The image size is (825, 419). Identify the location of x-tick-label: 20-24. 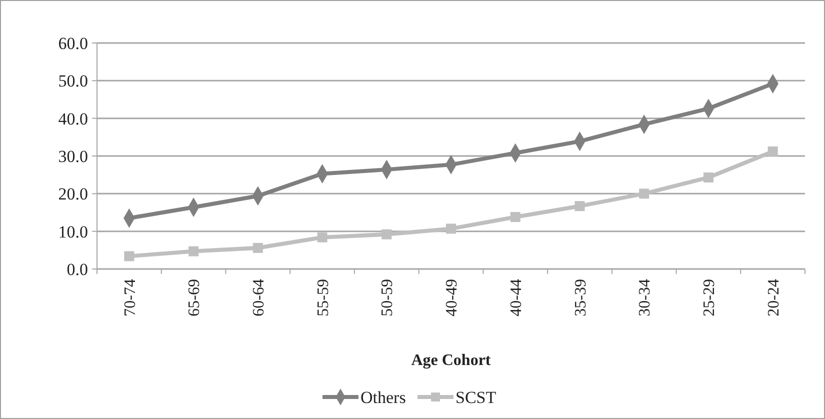
(773, 297).